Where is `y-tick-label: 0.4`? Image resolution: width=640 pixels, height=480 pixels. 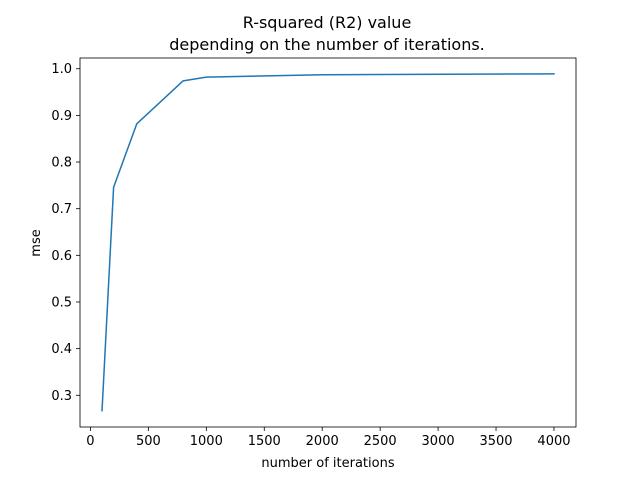 y-tick-label: 0.4 is located at coordinates (61, 349).